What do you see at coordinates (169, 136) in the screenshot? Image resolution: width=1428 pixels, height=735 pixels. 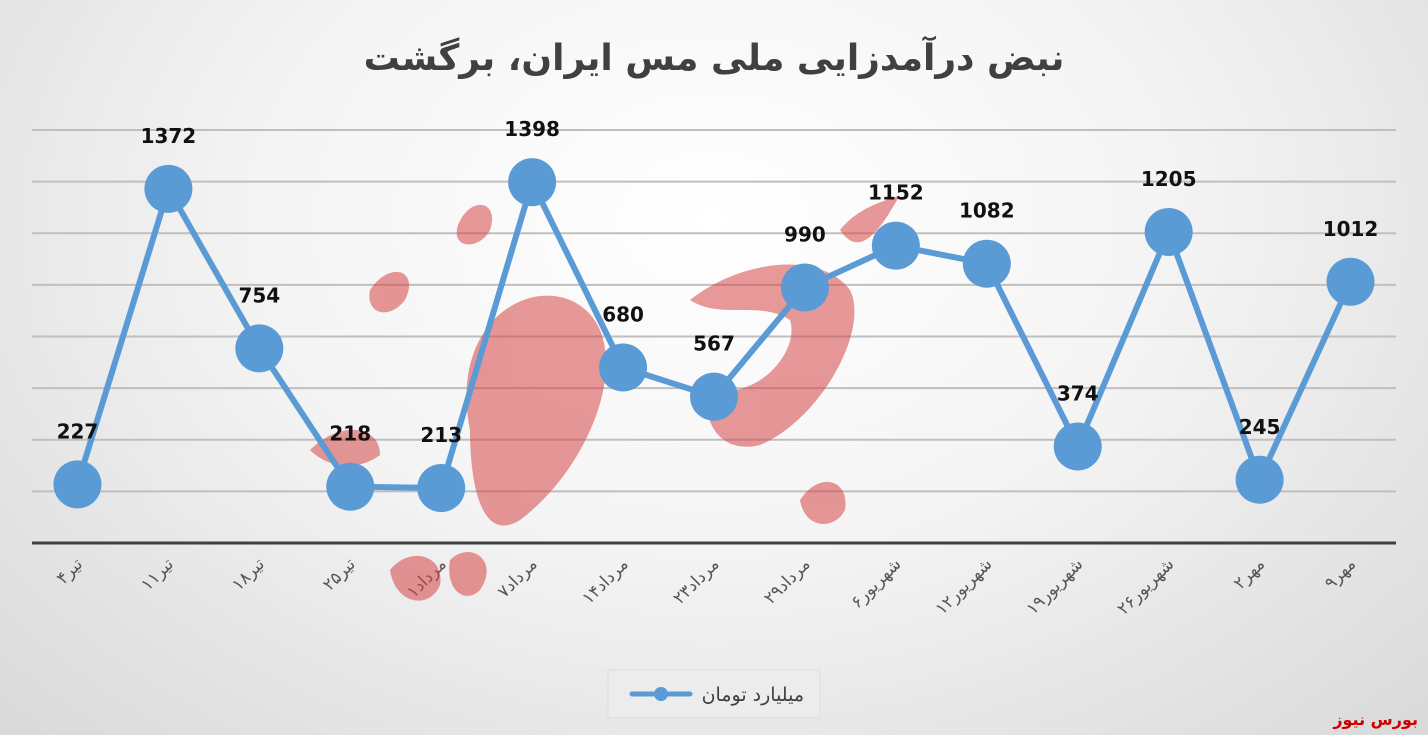 I see `data-label: 1372` at bounding box center [169, 136].